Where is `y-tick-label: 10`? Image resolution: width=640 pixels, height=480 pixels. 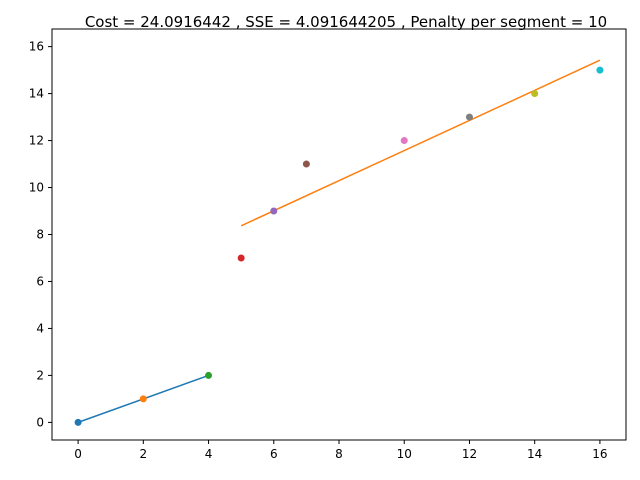 y-tick-label: 10 is located at coordinates (36, 188).